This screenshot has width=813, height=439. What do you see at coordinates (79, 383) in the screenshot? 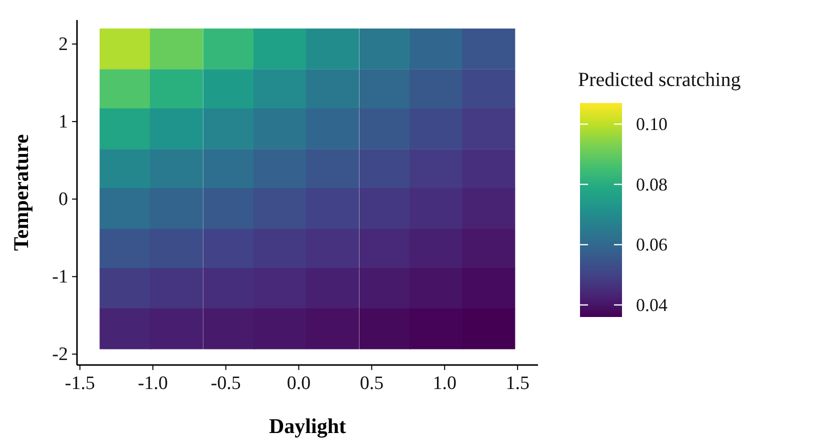
I see `x-tick-label: -1.5` at bounding box center [79, 383].